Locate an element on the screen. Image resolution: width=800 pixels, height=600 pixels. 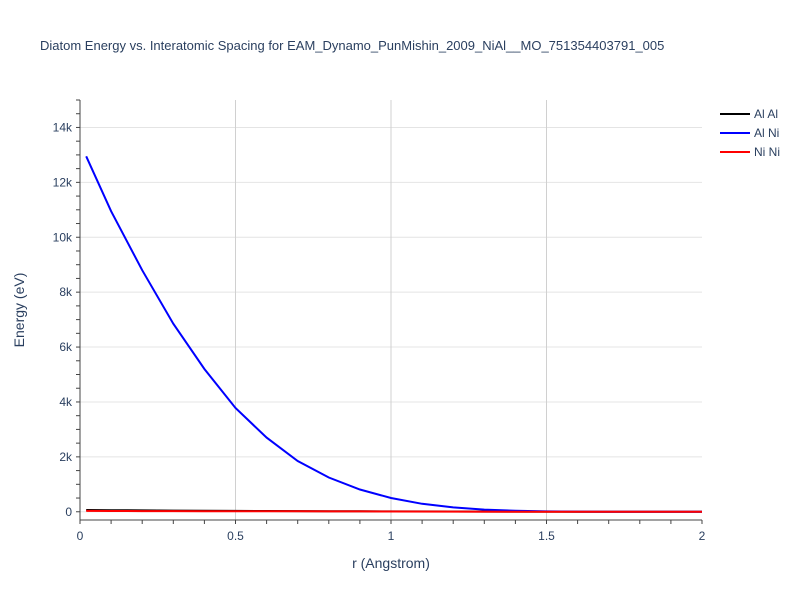
legend-label: Al Ni is located at coordinates (766, 133).